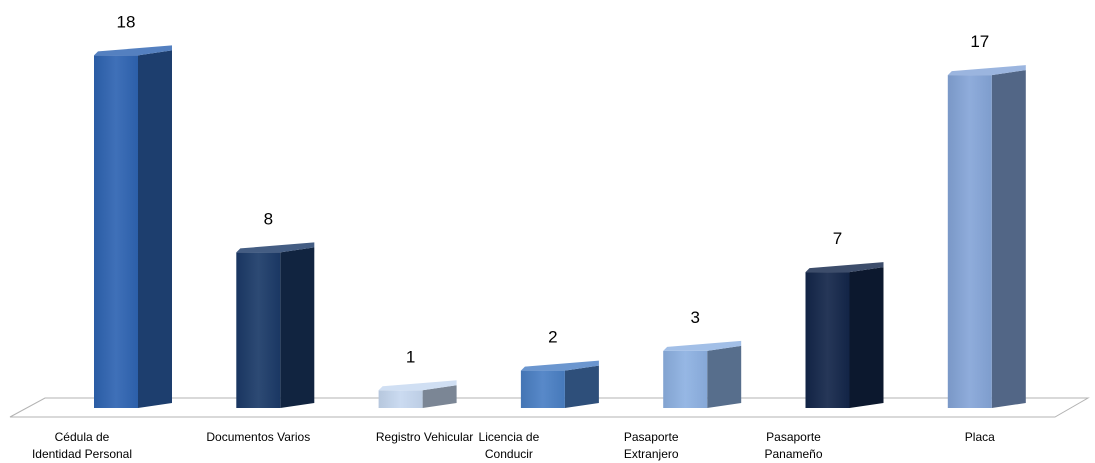 The width and height of the screenshot is (1095, 463). What do you see at coordinates (837, 238) in the screenshot?
I see `value-label: 7` at bounding box center [837, 238].